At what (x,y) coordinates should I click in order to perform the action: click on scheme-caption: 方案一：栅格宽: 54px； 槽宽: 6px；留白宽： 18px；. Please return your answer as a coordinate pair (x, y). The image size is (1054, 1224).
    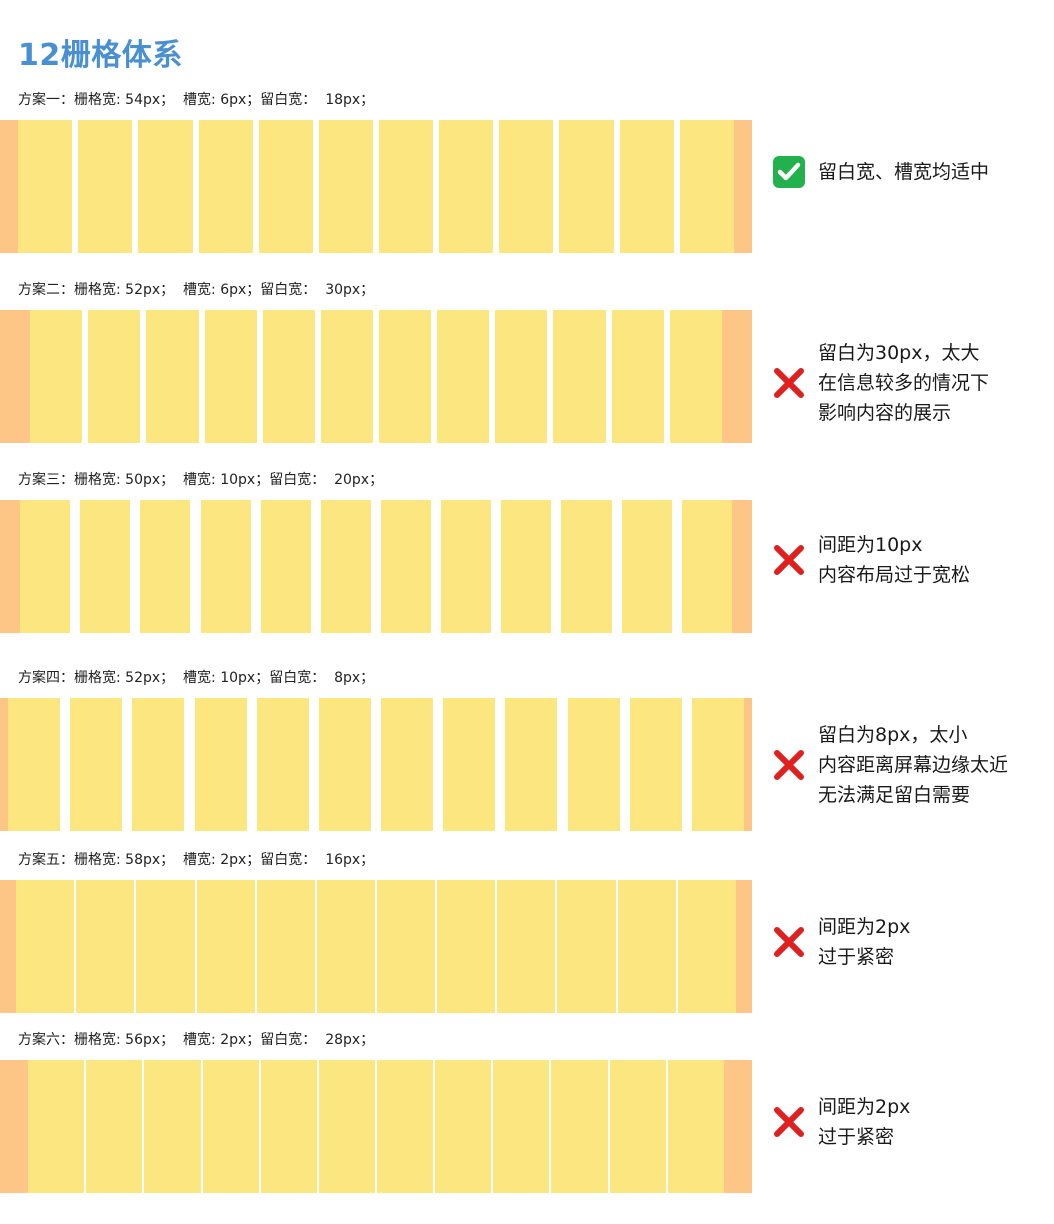
    Looking at the image, I should click on (196, 100).